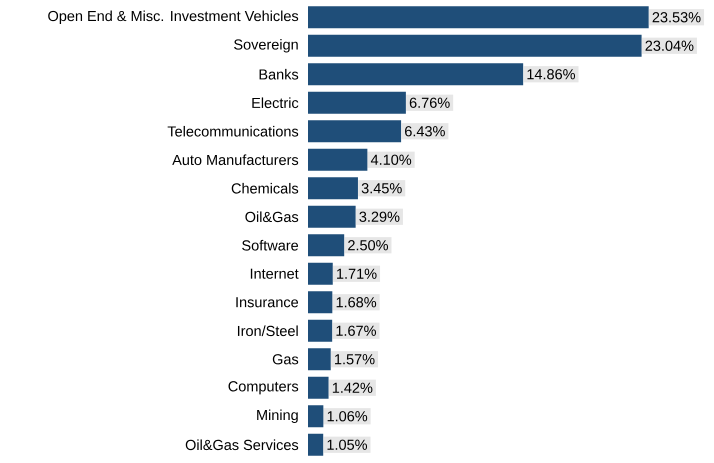 The height and width of the screenshot is (463, 714). What do you see at coordinates (368, 245) in the screenshot?
I see `data-label: 2.50%` at bounding box center [368, 245].